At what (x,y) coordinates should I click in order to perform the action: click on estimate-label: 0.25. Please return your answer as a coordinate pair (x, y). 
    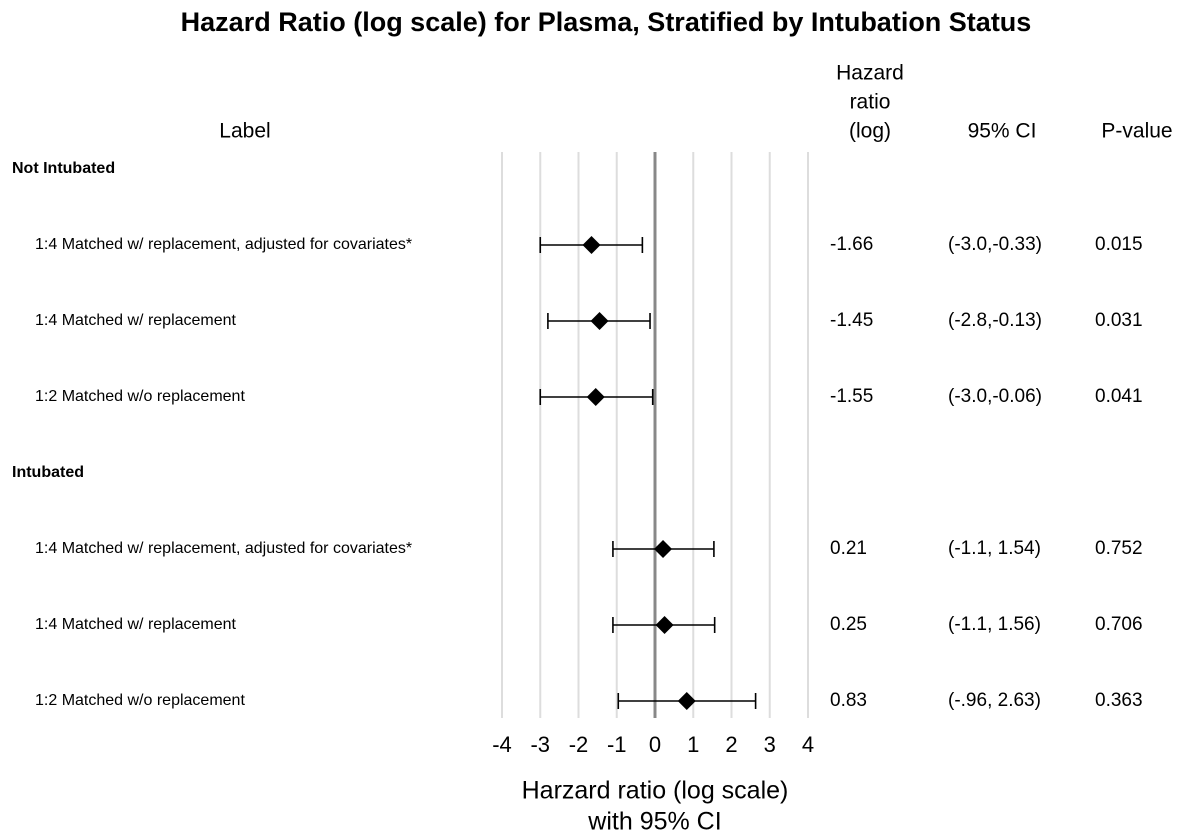
    Looking at the image, I should click on (848, 624).